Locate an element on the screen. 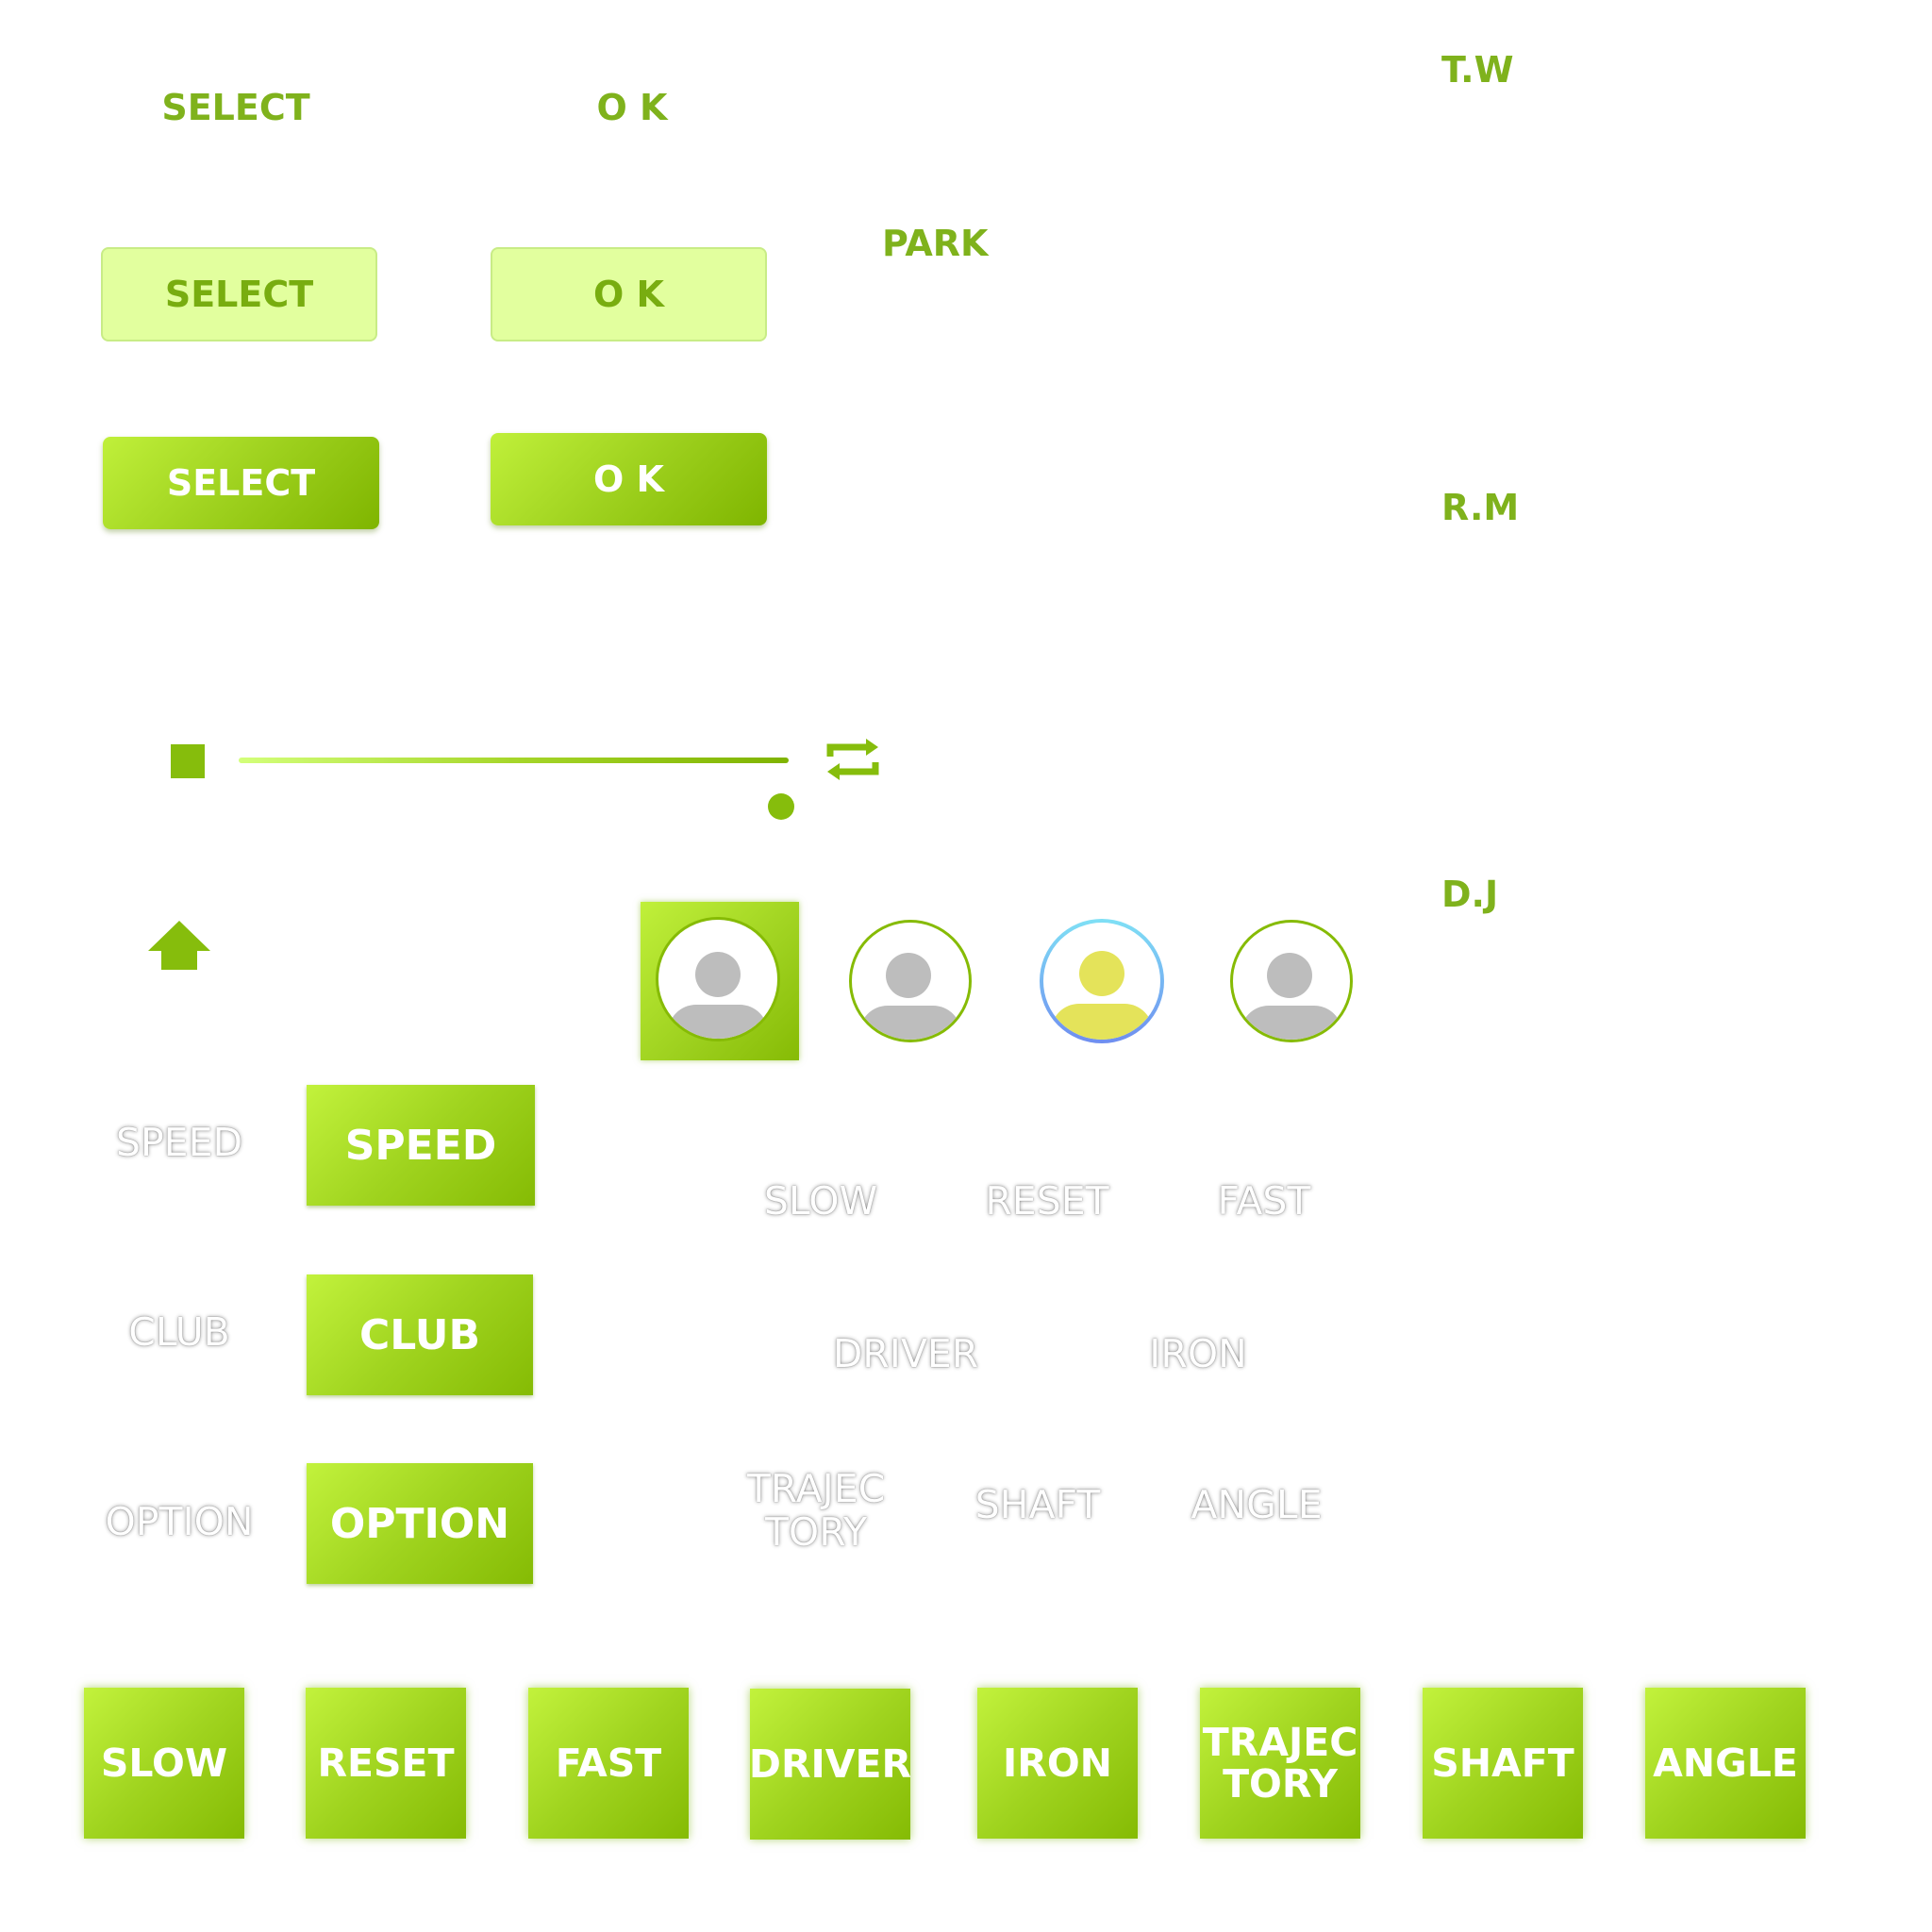  reset-ghost-label: RESET is located at coordinates (1047, 1201).